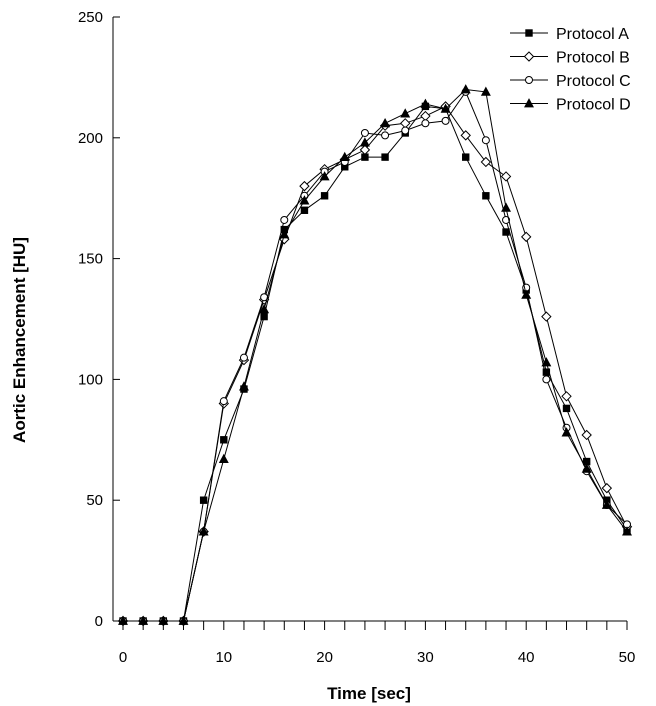 The width and height of the screenshot is (656, 706). I want to click on x-tick-label: 50, so click(627, 657).